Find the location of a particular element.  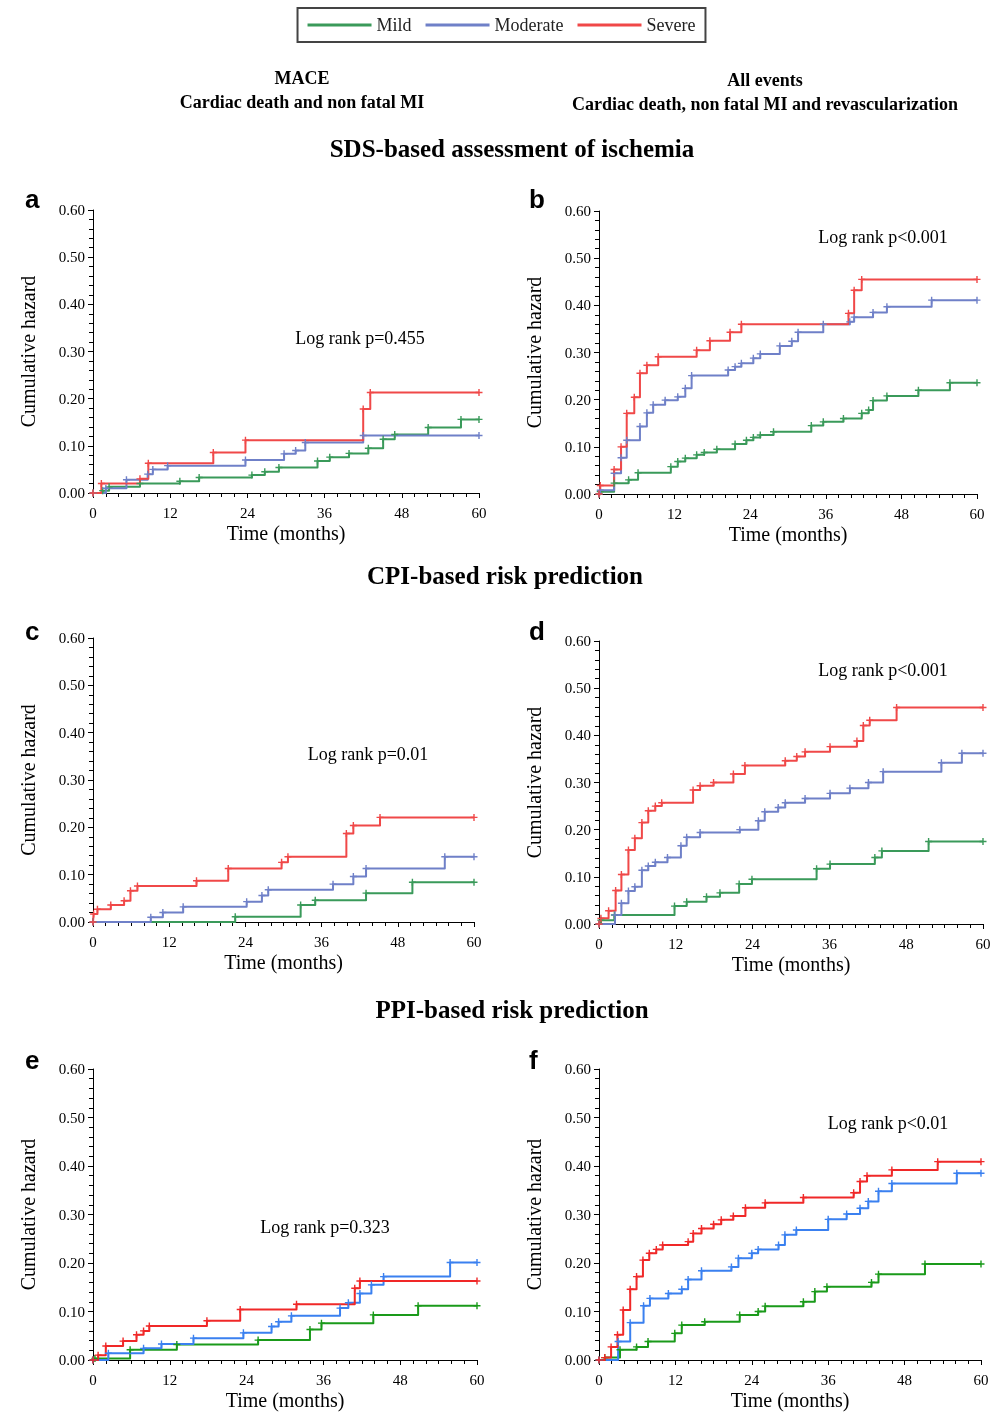

annotation: Log rank p=0.323 is located at coordinates (325, 1227).